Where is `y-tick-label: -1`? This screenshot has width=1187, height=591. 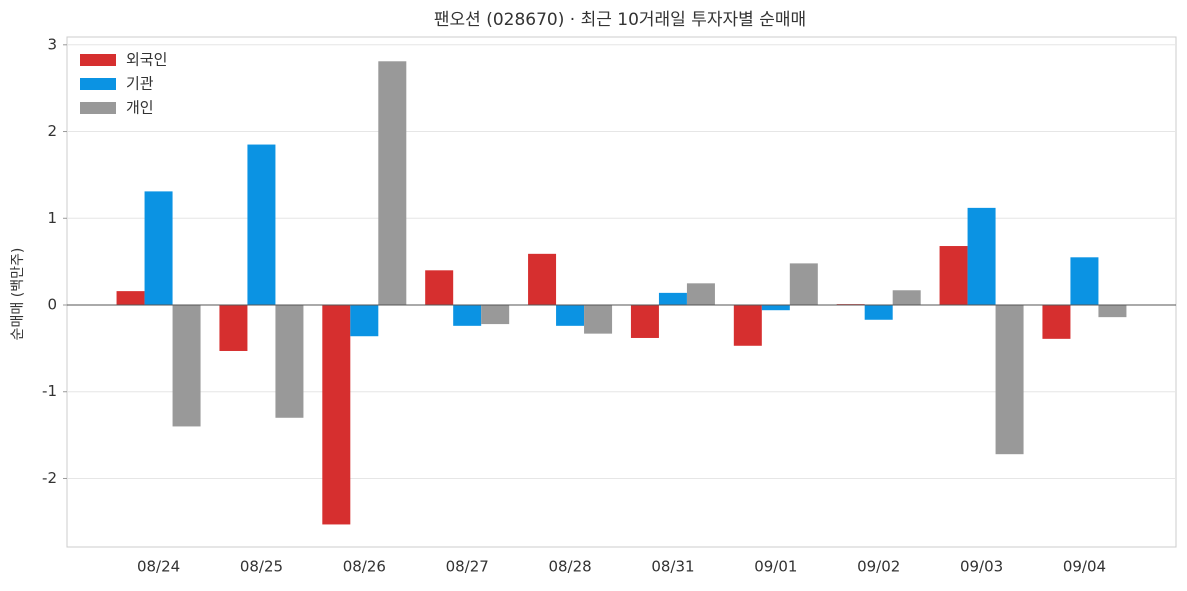 y-tick-label: -1 is located at coordinates (49, 391).